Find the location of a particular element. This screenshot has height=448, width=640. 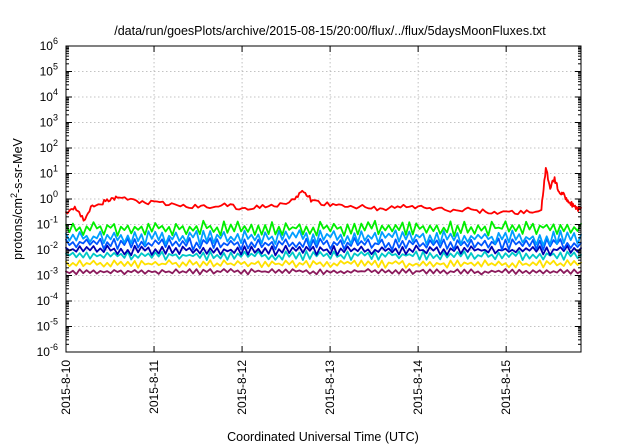

x-tick-label: 2015-8-14 is located at coordinates (418, 387).